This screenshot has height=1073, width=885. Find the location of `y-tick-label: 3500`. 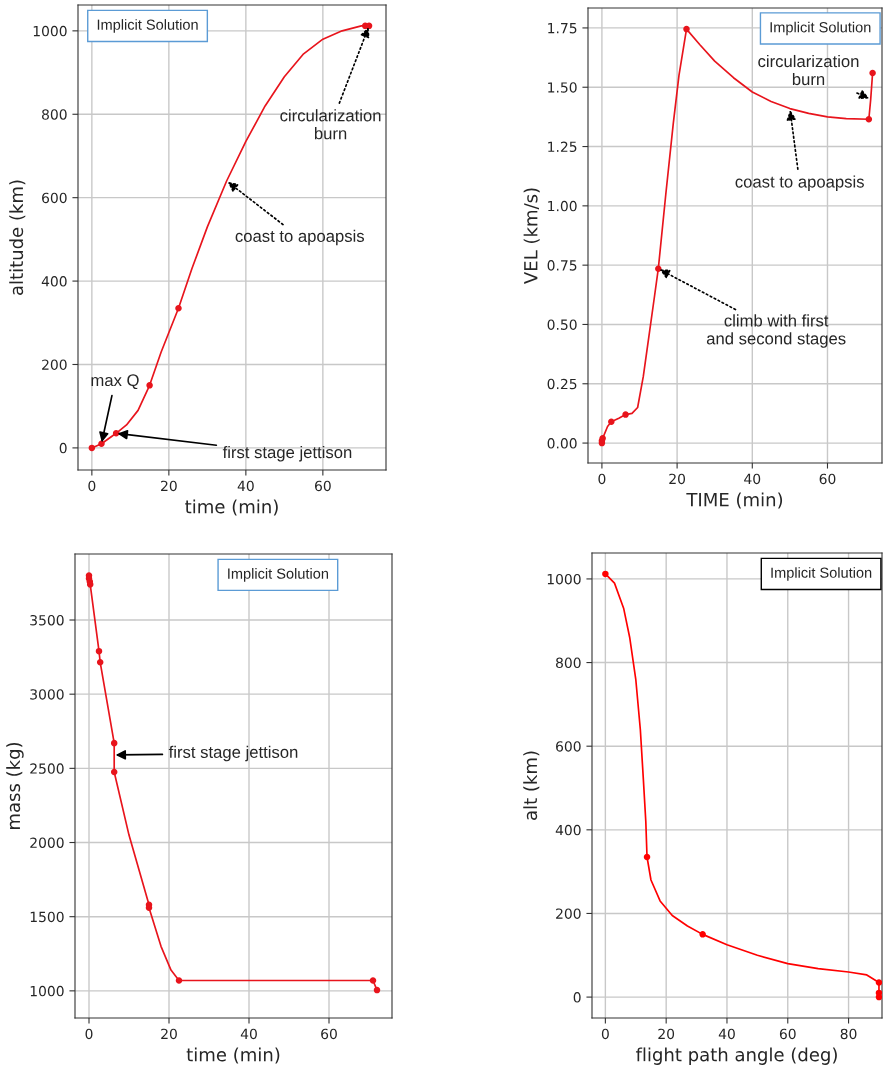

y-tick-label: 3500 is located at coordinates (47, 620).